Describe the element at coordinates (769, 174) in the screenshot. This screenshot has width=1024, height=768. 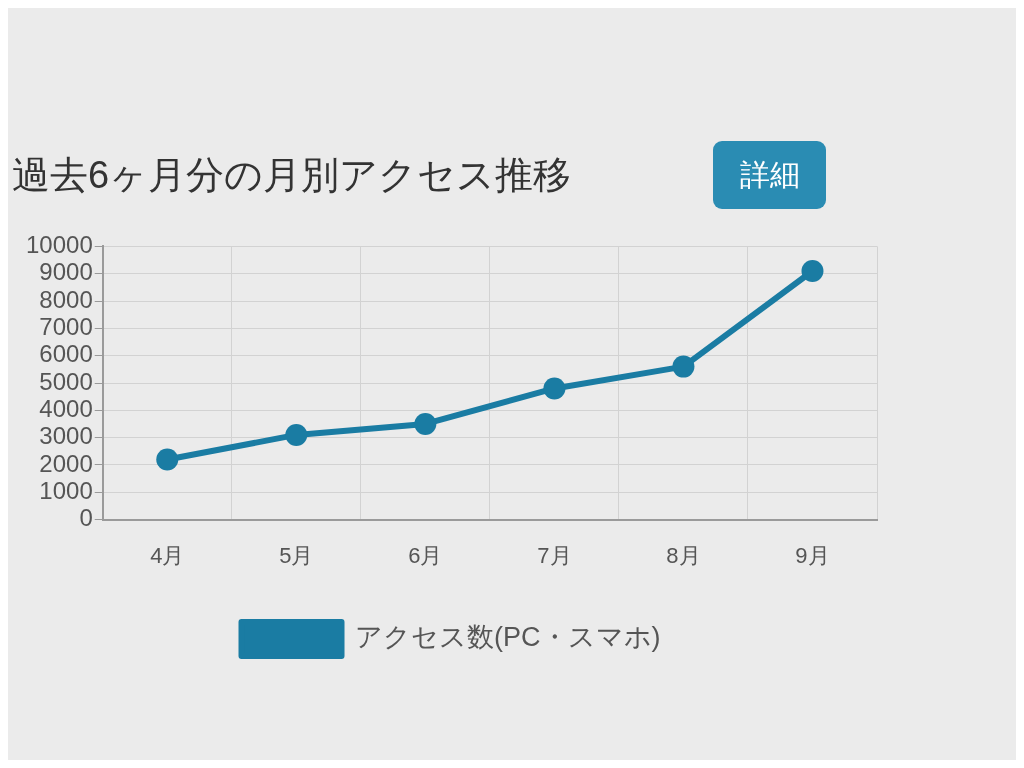
I see `text: 詳細` at that location.